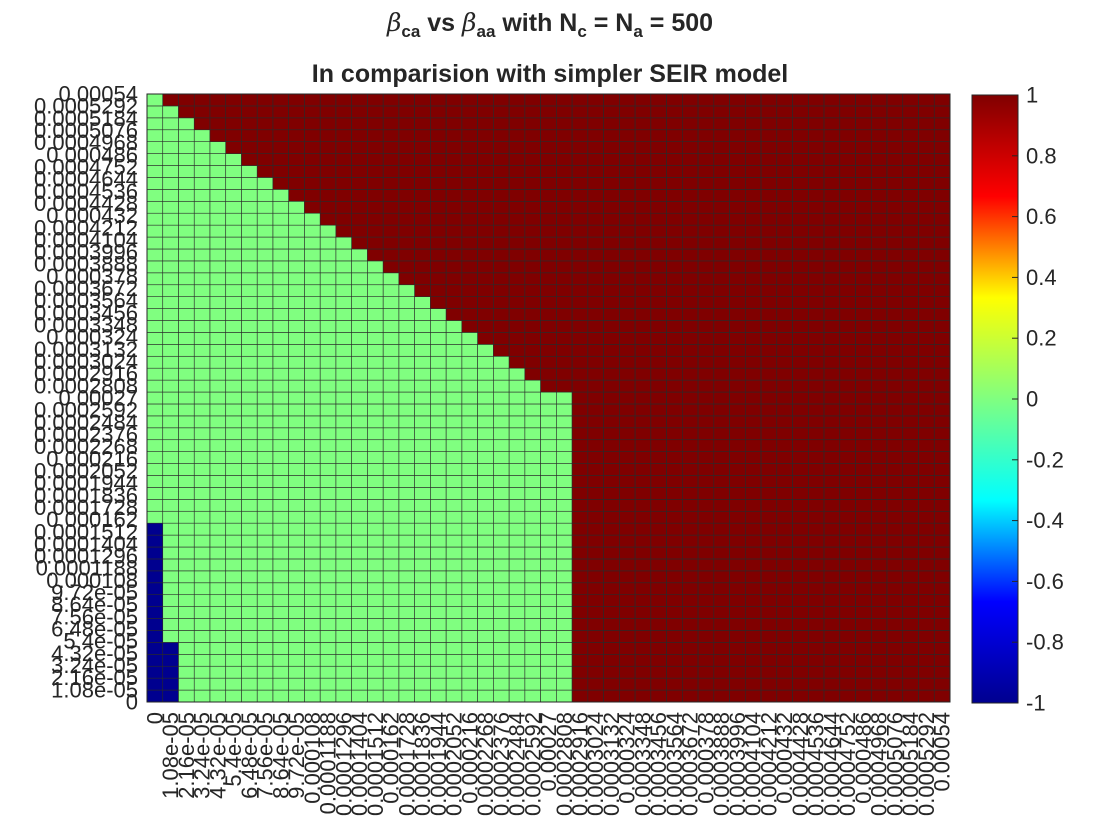  Describe the element at coordinates (86, 483) in the screenshot. I see `y-tick-label: 0.0001944` at that location.